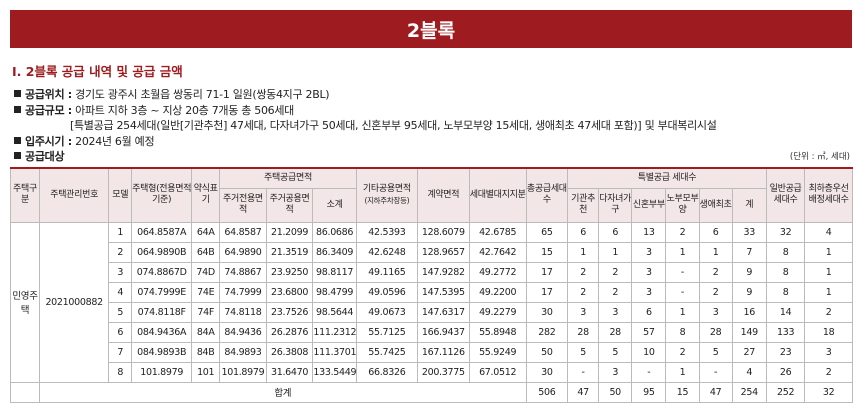 This screenshot has width=862, height=407. I want to click on header-special-total: 계, so click(749, 205).